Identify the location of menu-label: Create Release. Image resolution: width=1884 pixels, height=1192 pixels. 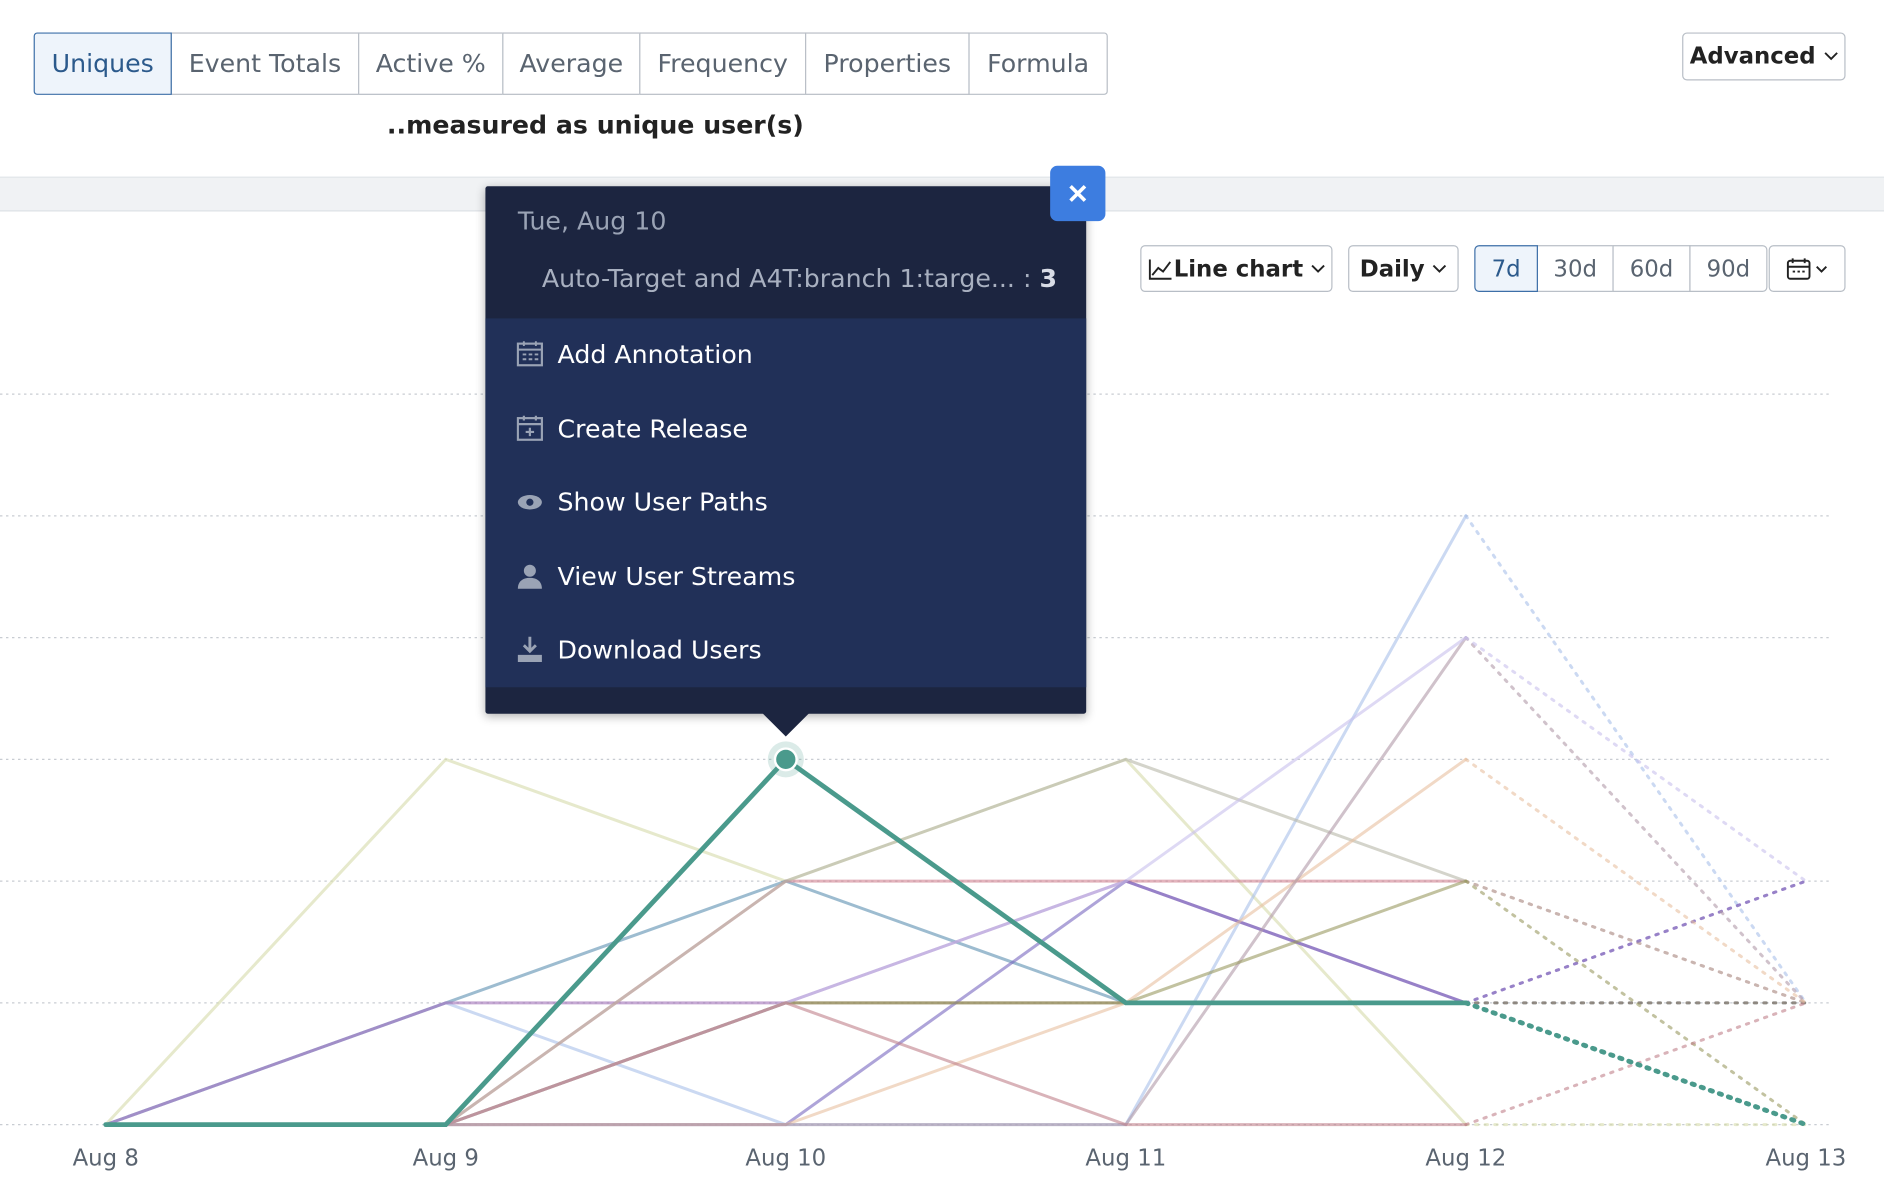
(652, 428).